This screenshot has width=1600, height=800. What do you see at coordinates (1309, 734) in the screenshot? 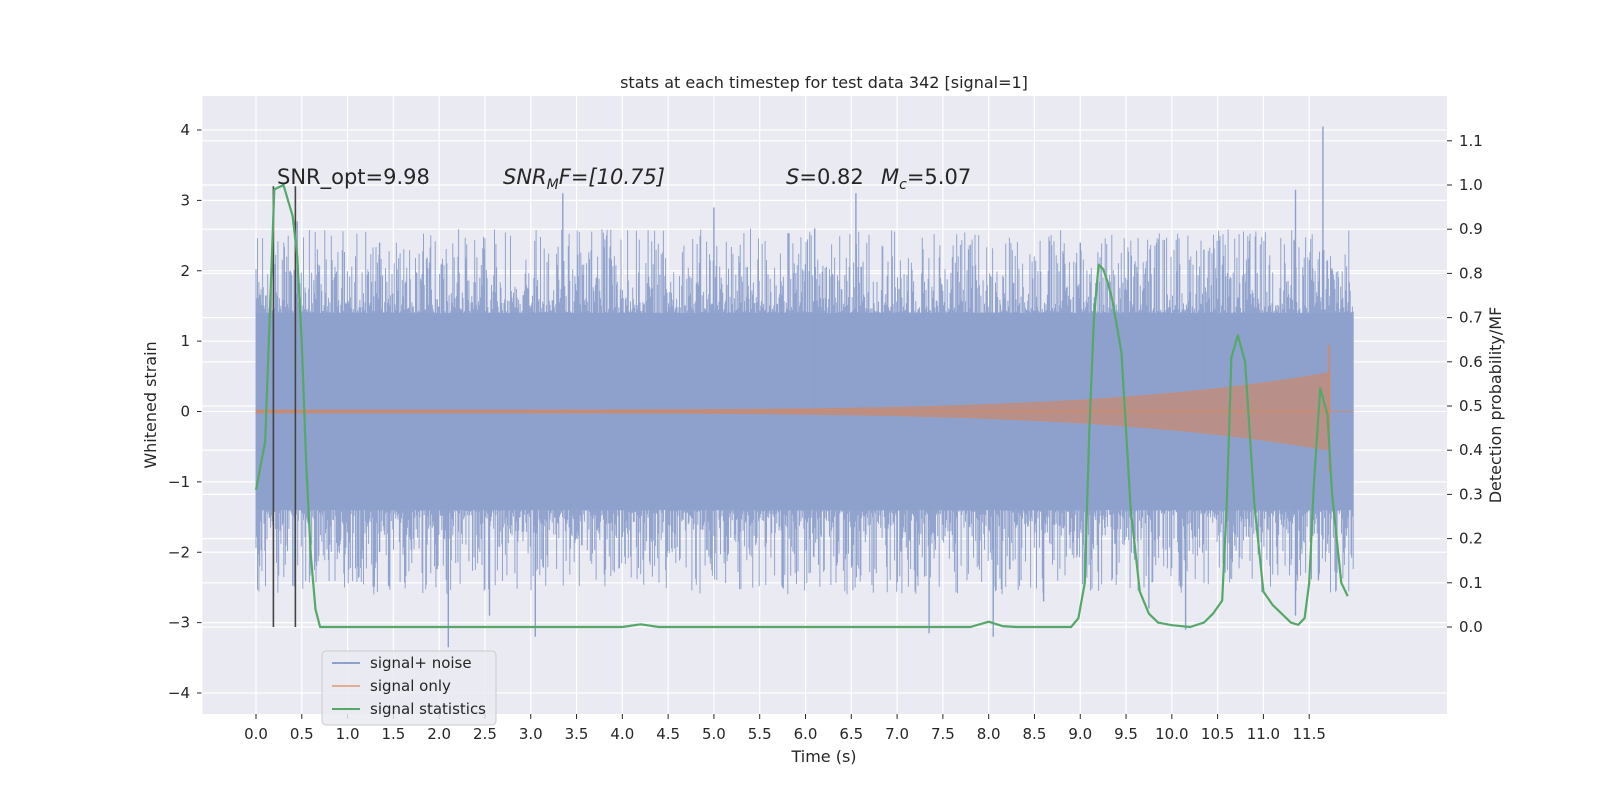
I see `x-tick-label: 11.5` at bounding box center [1309, 734].